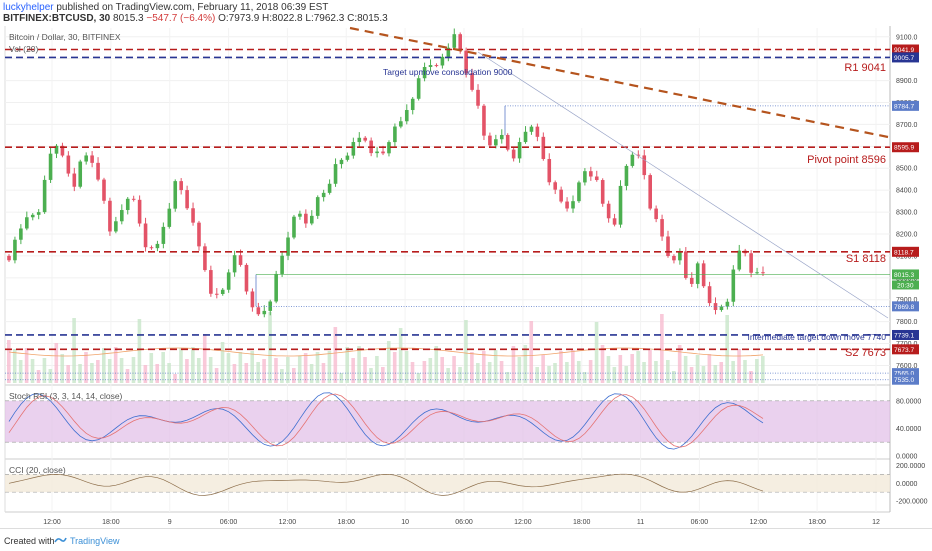  Describe the element at coordinates (386, 420) in the screenshot. I see `stoch-d-line` at that location.